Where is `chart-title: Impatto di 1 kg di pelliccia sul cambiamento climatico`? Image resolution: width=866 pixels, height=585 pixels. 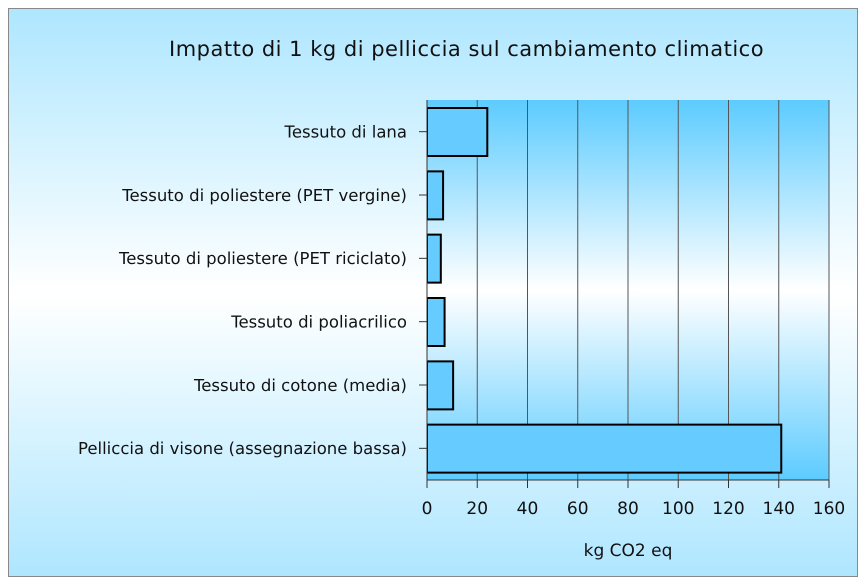
chart-title: Impatto di 1 kg di pelliccia sul cambiamento climatico is located at coordinates (466, 49).